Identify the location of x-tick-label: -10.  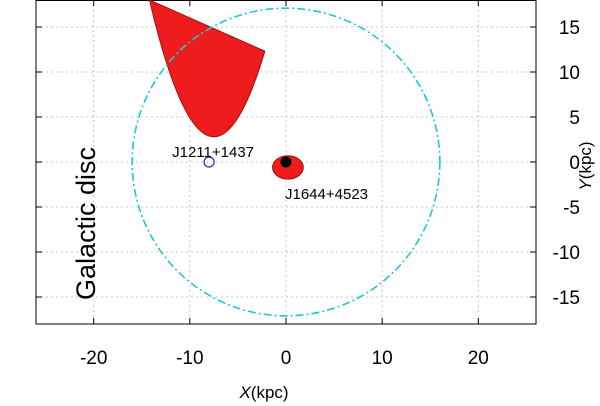
(189, 358).